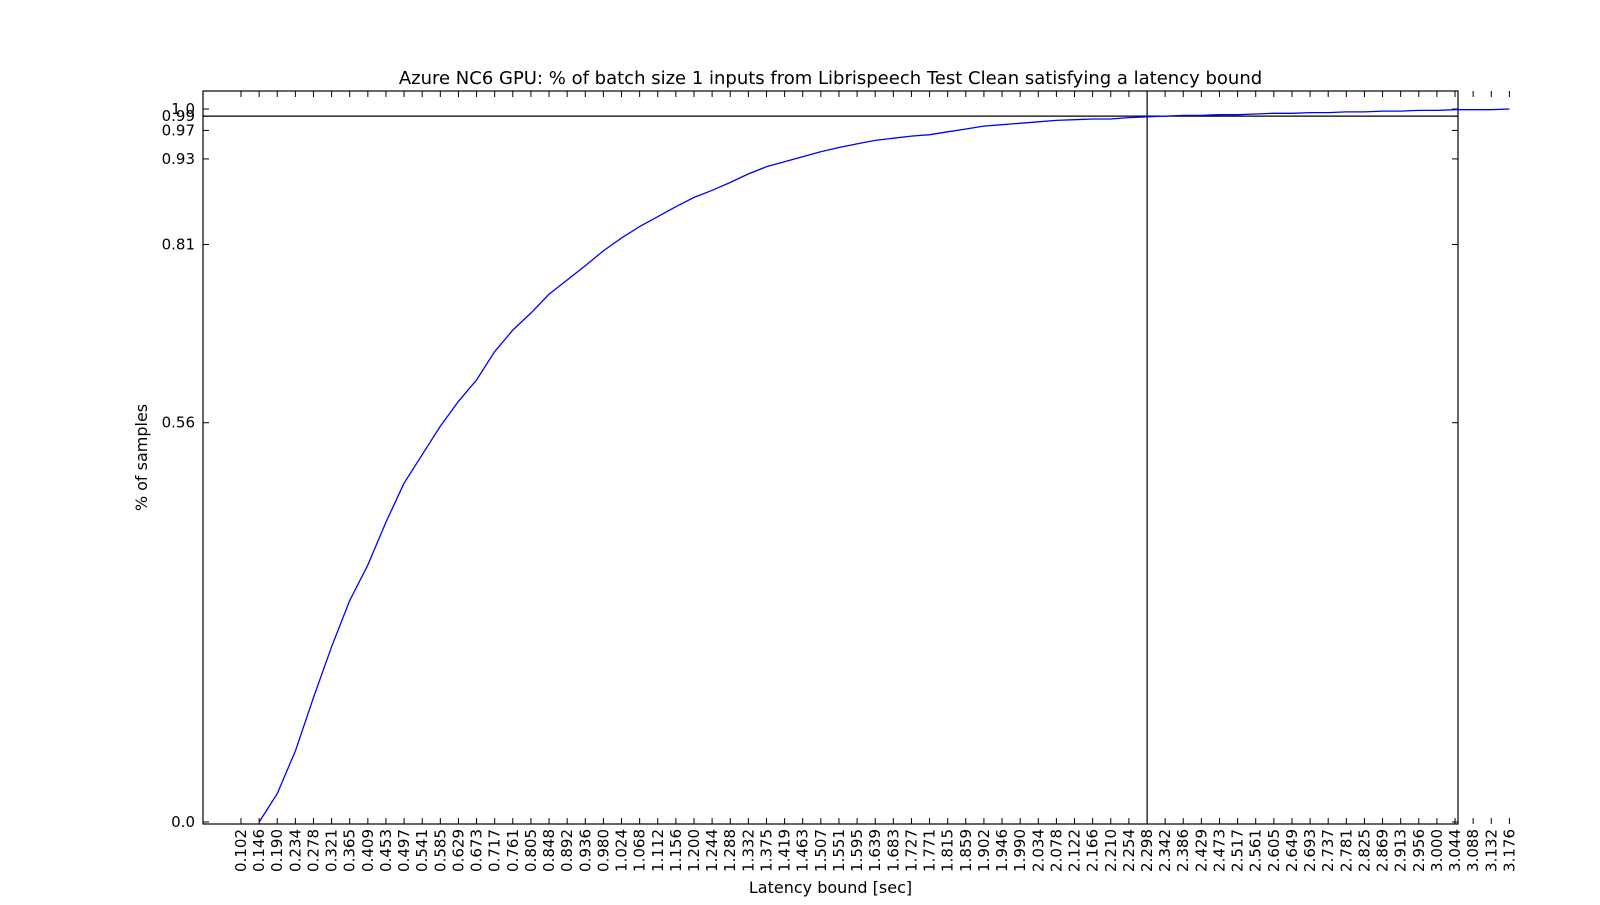  I want to click on x-tick-label: 1.639, so click(875, 850).